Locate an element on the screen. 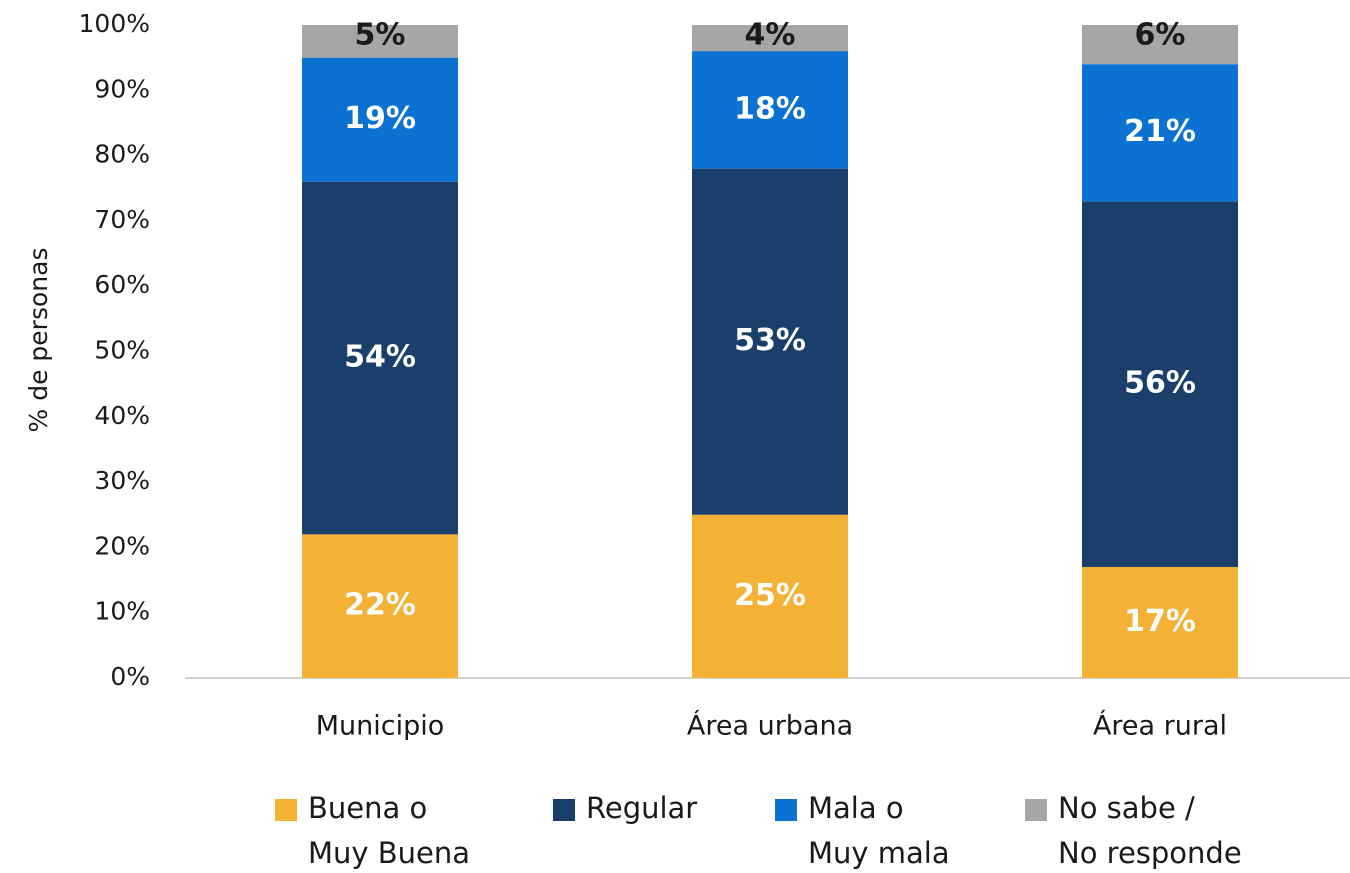 Image resolution: width=1350 pixels, height=873 pixels. legend-label: Mala o Muy mala is located at coordinates (879, 830).